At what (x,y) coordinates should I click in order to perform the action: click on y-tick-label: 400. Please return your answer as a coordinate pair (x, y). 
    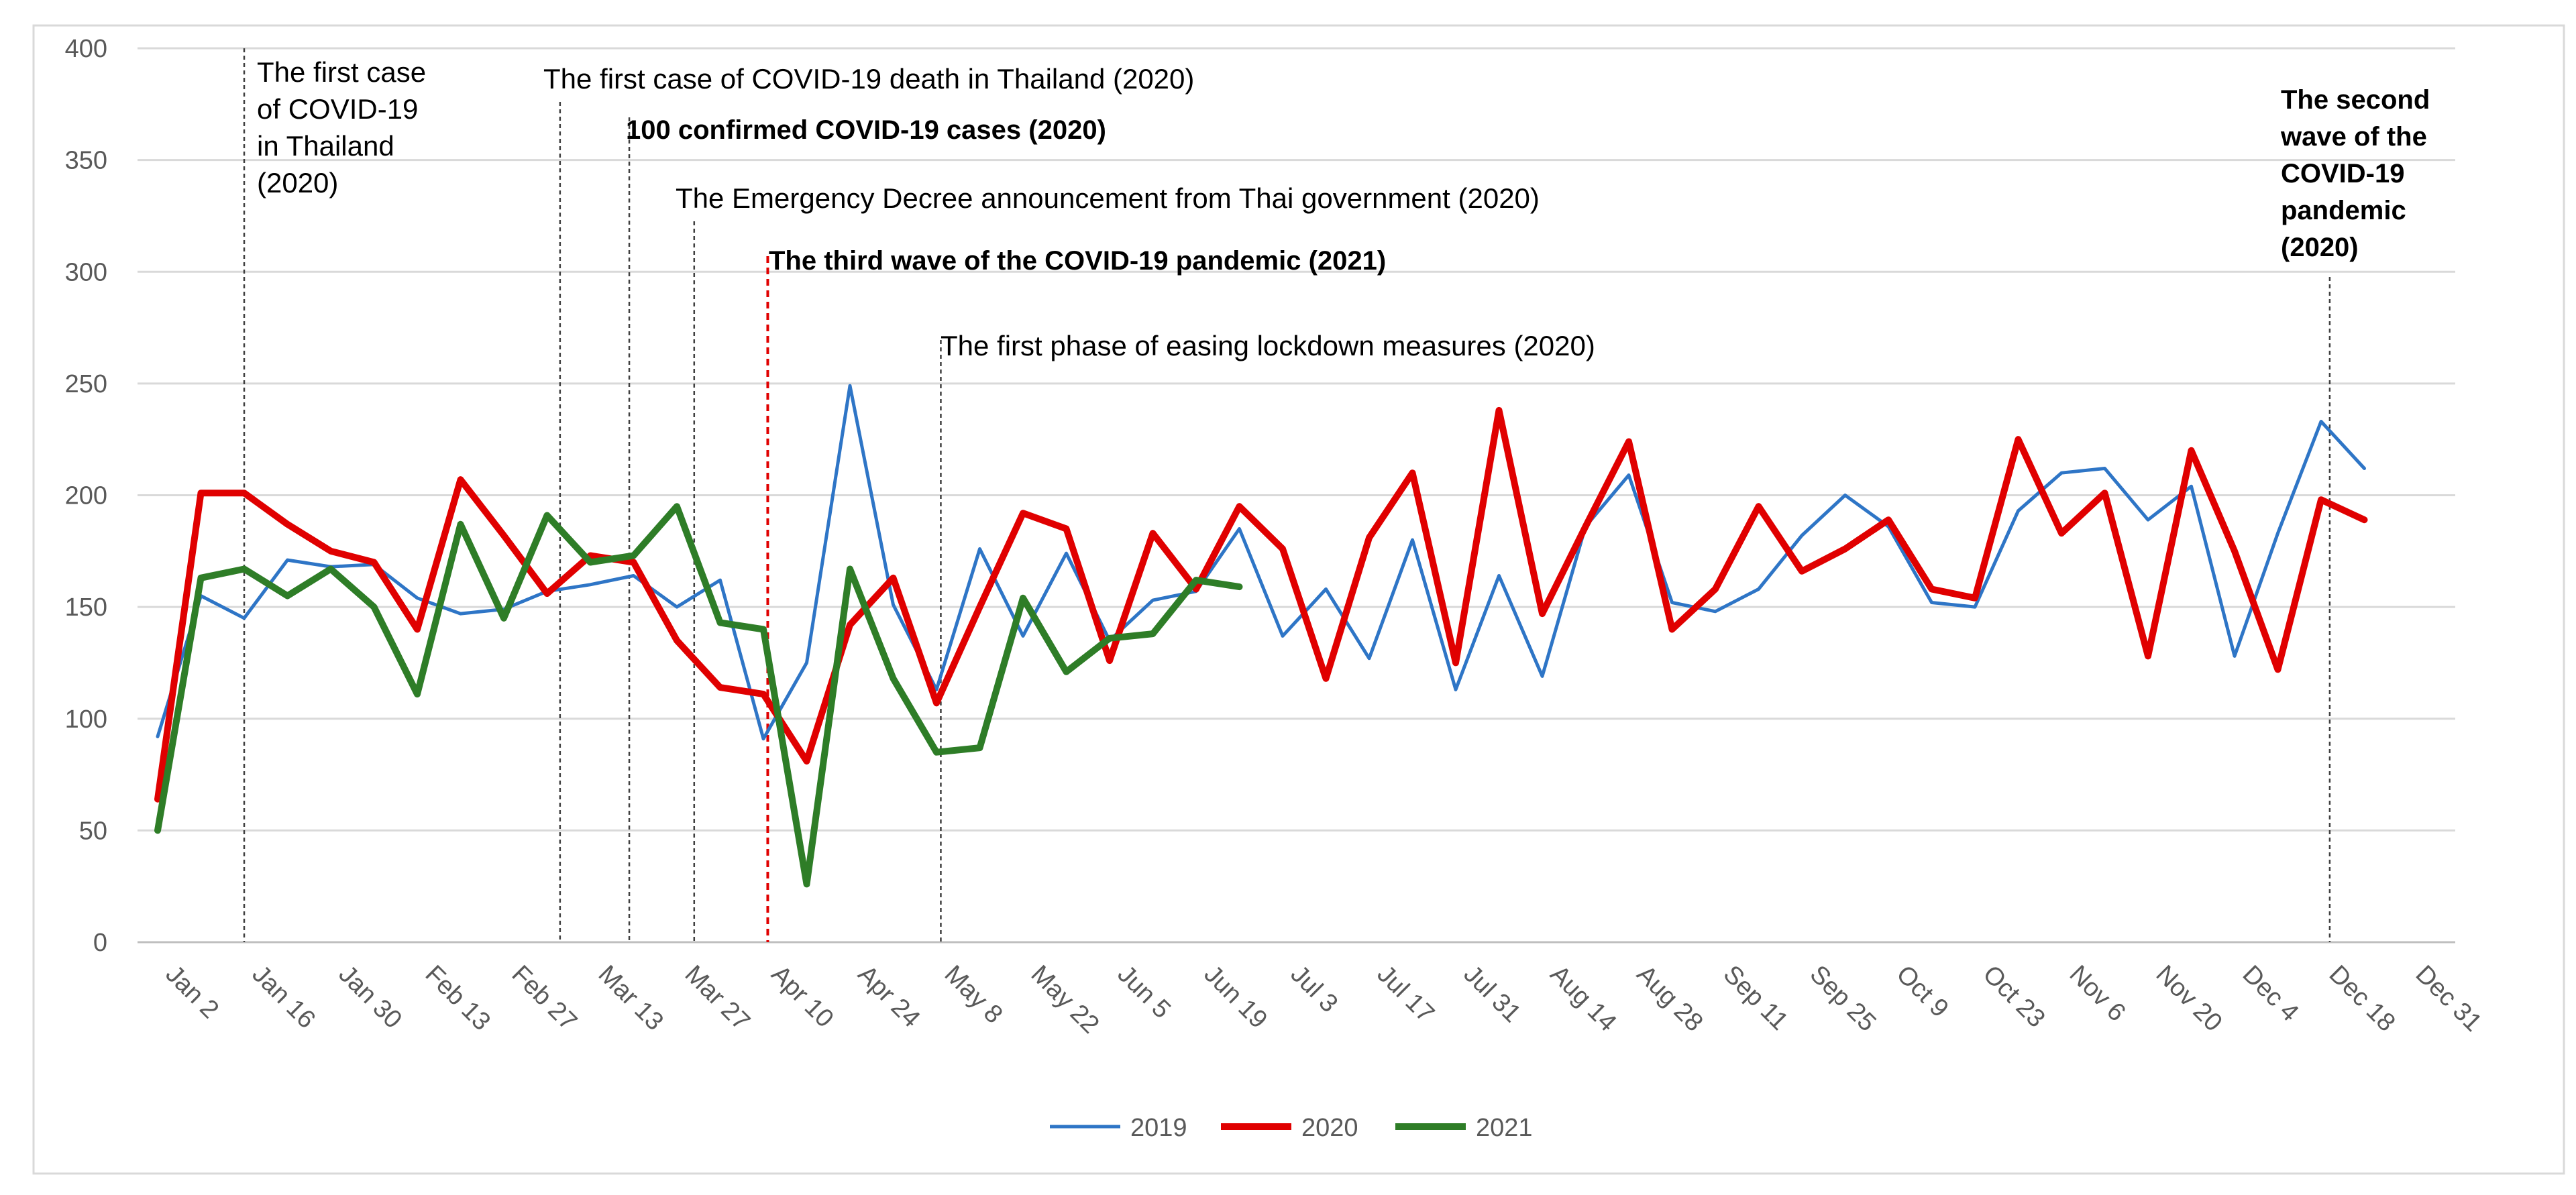
    Looking at the image, I should click on (86, 49).